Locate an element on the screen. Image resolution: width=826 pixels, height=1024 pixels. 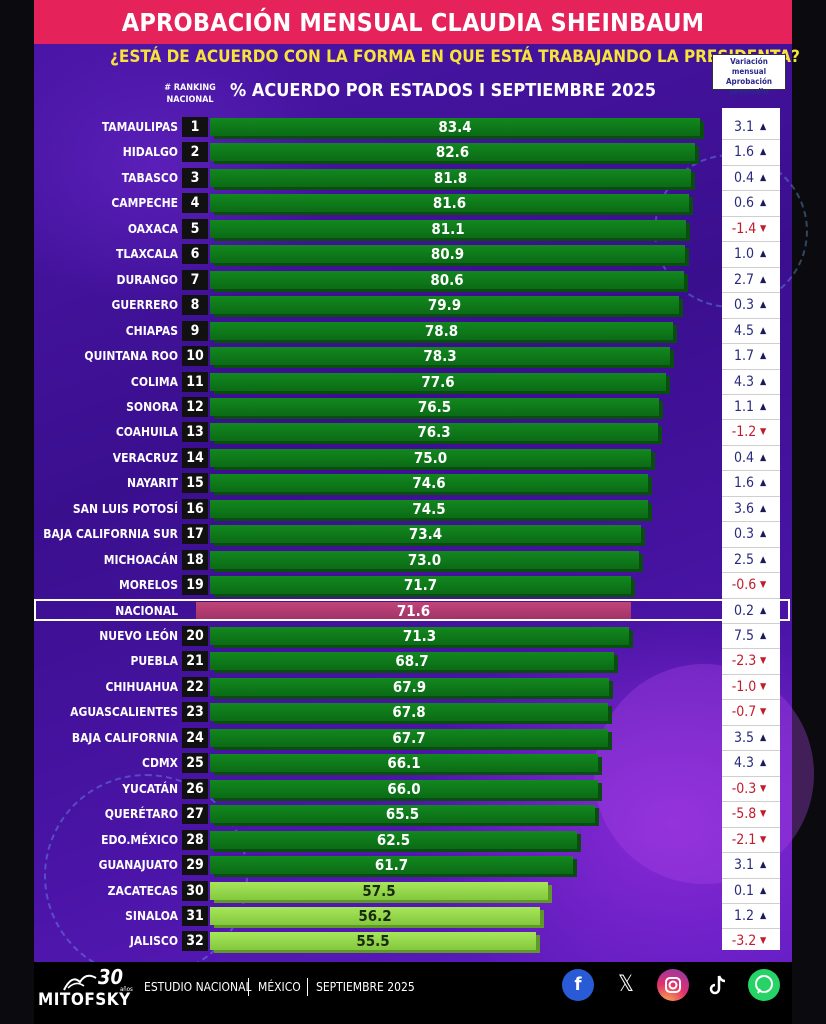
bar-value-label: 80.6 is located at coordinates (447, 280).